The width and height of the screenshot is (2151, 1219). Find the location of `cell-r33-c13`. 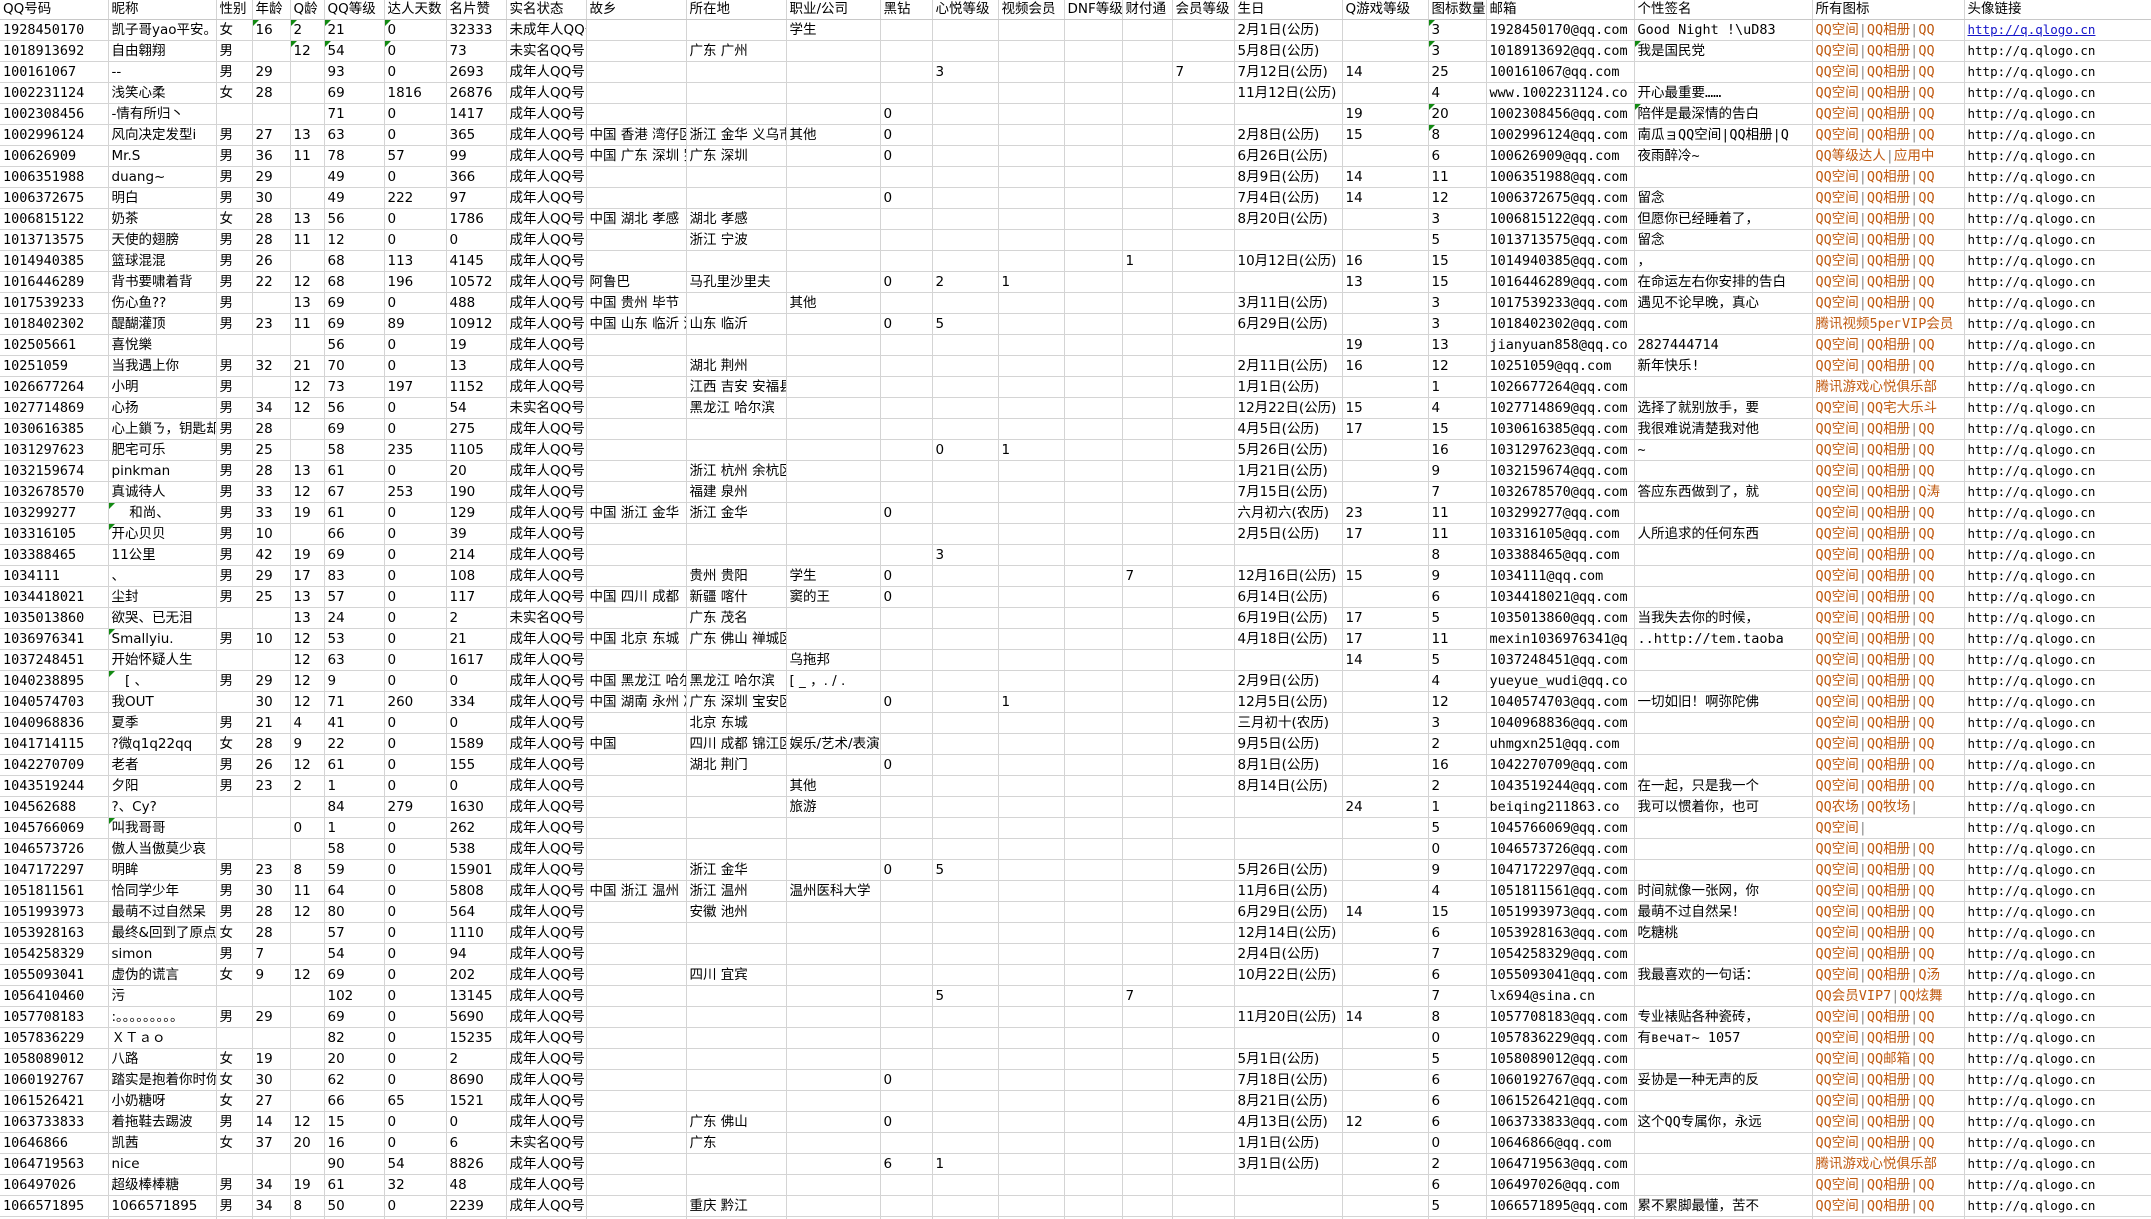

cell-r33-c13 is located at coordinates (965, 723).